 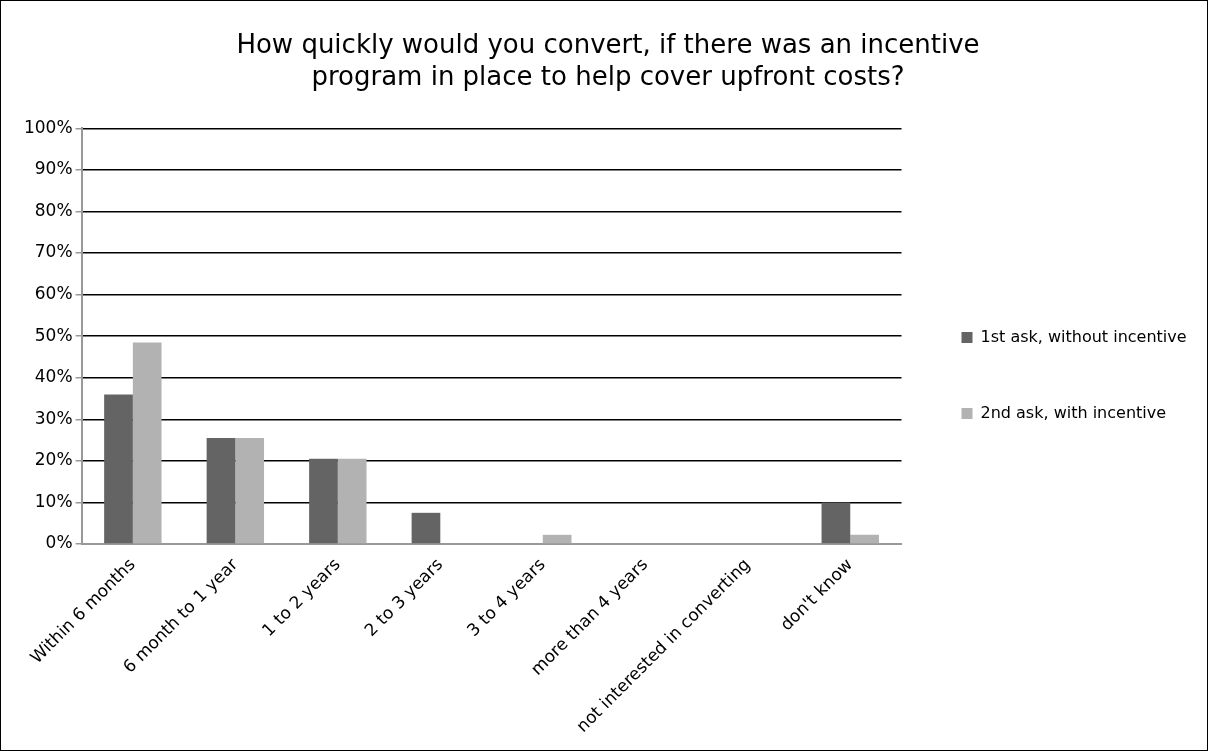 What do you see at coordinates (1073, 412) in the screenshot?
I see `legend-label: 2nd ask, with incentive` at bounding box center [1073, 412].